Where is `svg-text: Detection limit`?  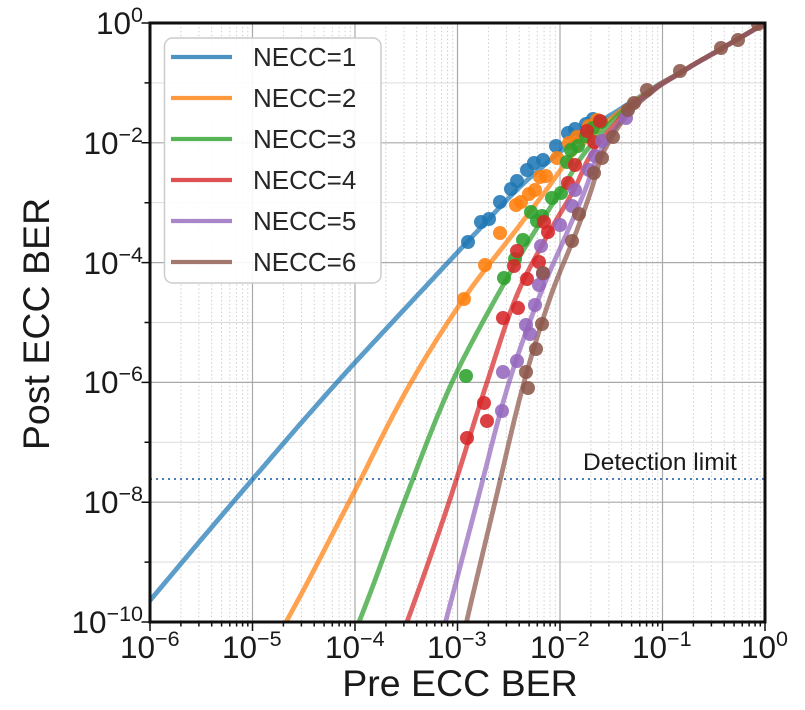 svg-text: Detection limit is located at coordinates (660, 462).